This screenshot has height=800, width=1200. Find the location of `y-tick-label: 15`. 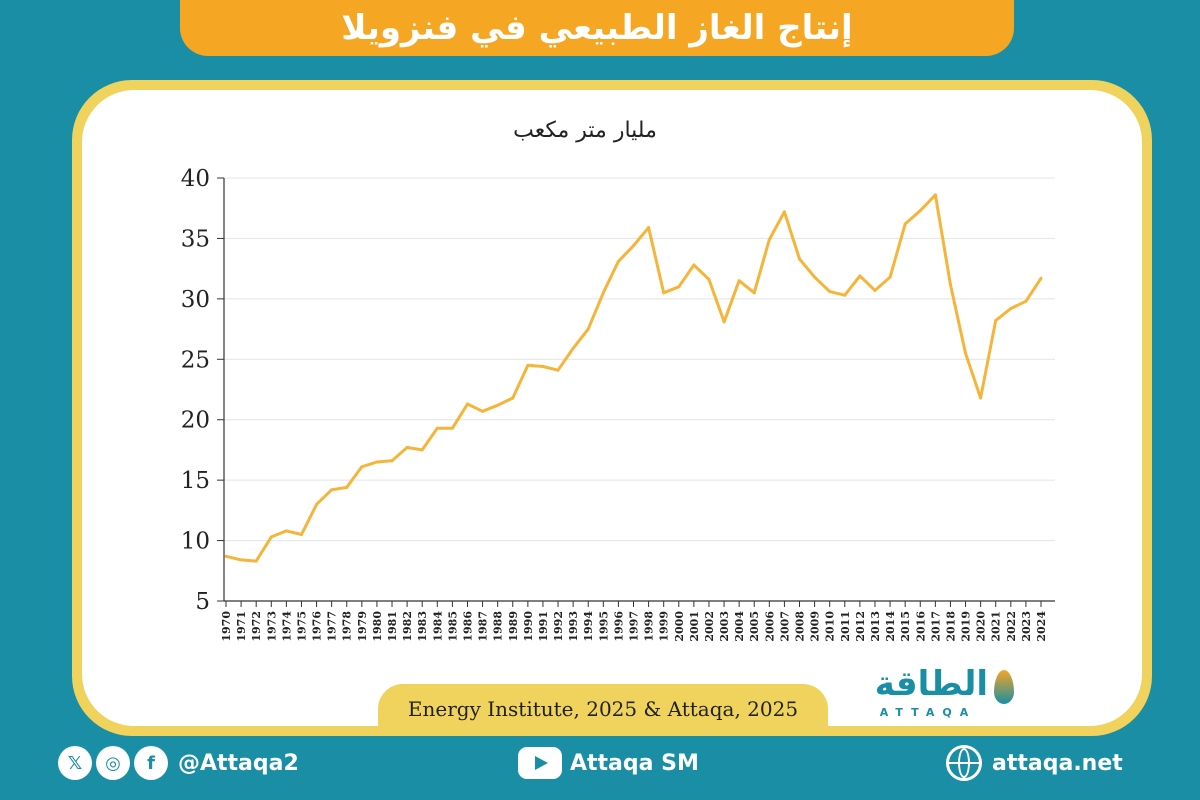

y-tick-label: 15 is located at coordinates (195, 481).